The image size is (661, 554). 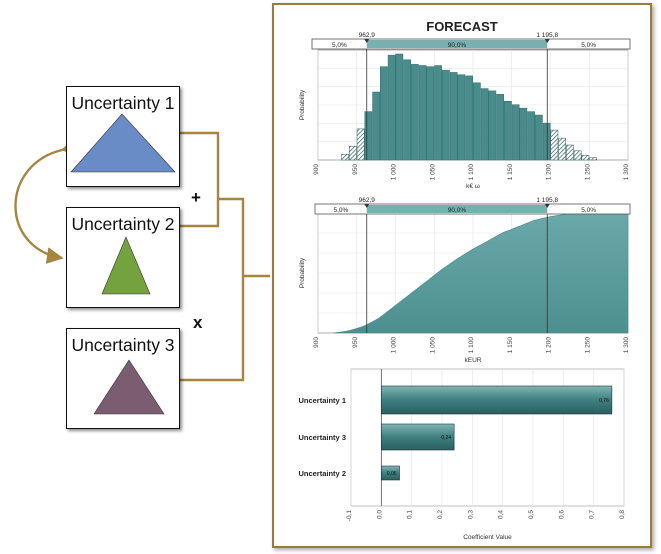 What do you see at coordinates (592, 514) in the screenshot?
I see `sensitivity-x-tick-label: 0,7` at bounding box center [592, 514].